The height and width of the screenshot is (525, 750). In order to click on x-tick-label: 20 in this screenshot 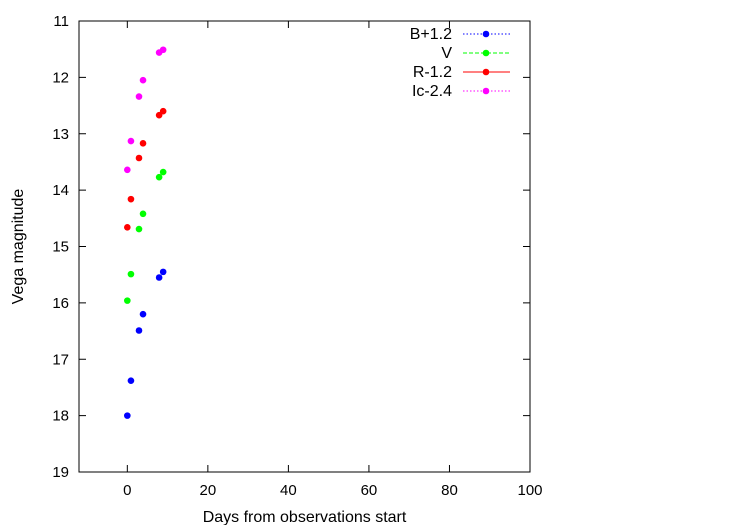, I will do `click(208, 490)`.